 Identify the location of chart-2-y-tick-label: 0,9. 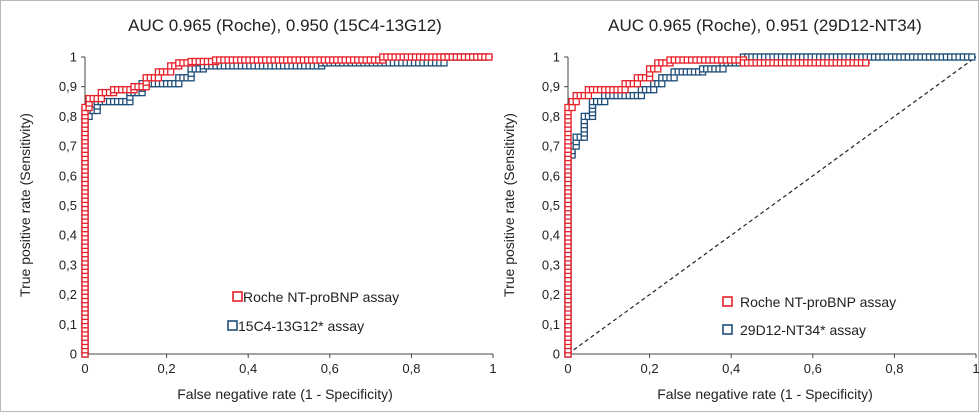
(551, 86).